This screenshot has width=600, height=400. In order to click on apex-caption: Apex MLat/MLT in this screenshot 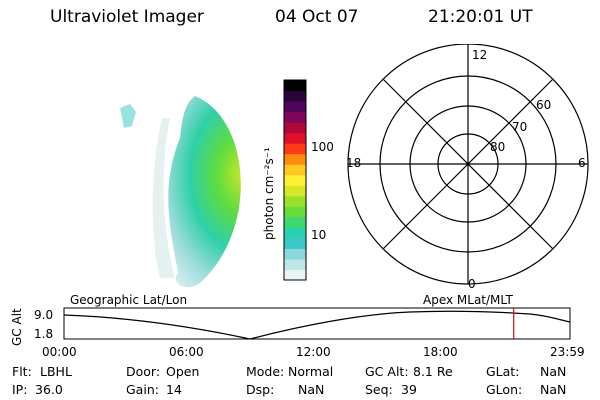, I will do `click(468, 300)`.